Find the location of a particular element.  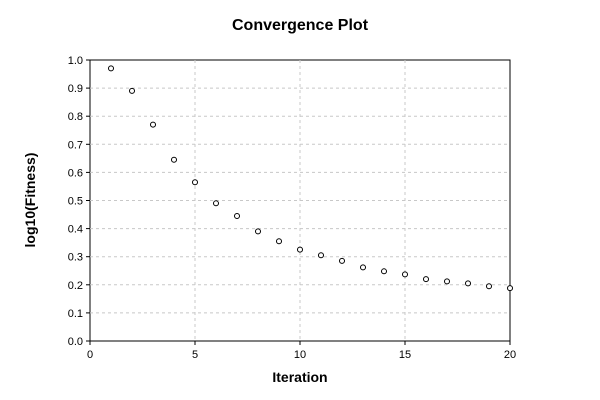

y-tick-labels: 0.0 0.1 0.2 0.3 0.4 0.5 0.6 0.7 0.8 0.9 1.0 is located at coordinates (75, 201).